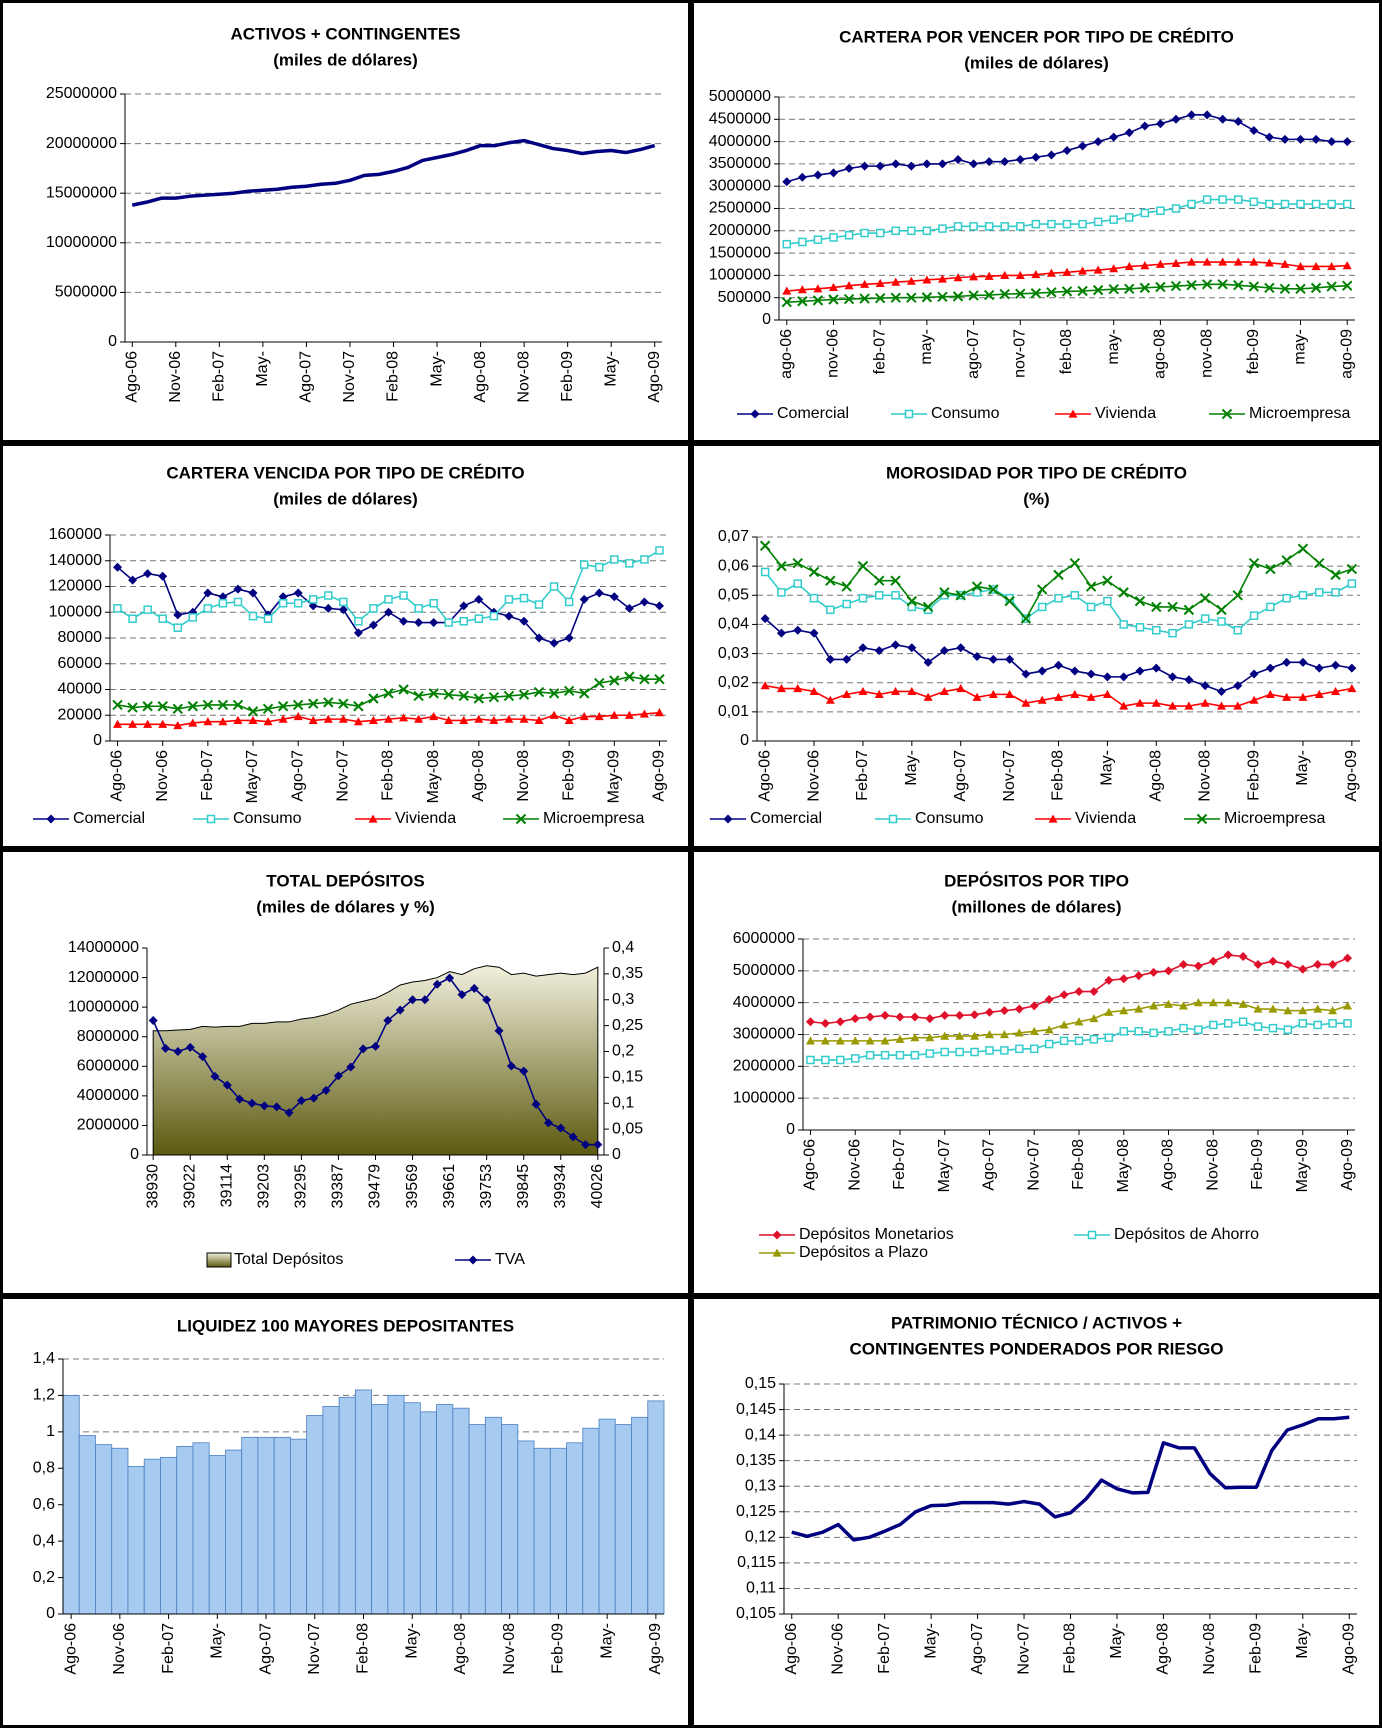 The height and width of the screenshot is (1728, 1382). I want to click on line, so click(393, 172).